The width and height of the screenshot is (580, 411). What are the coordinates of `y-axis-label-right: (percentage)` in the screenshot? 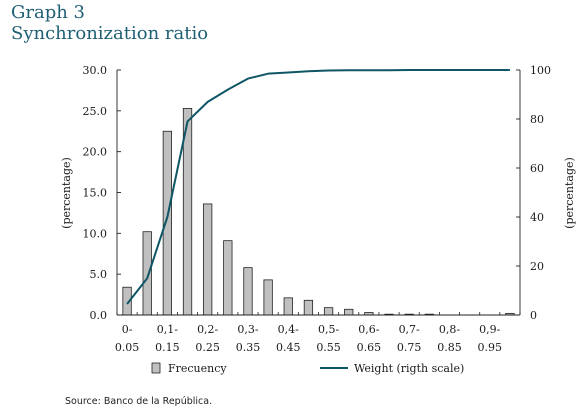 It's located at (569, 193).